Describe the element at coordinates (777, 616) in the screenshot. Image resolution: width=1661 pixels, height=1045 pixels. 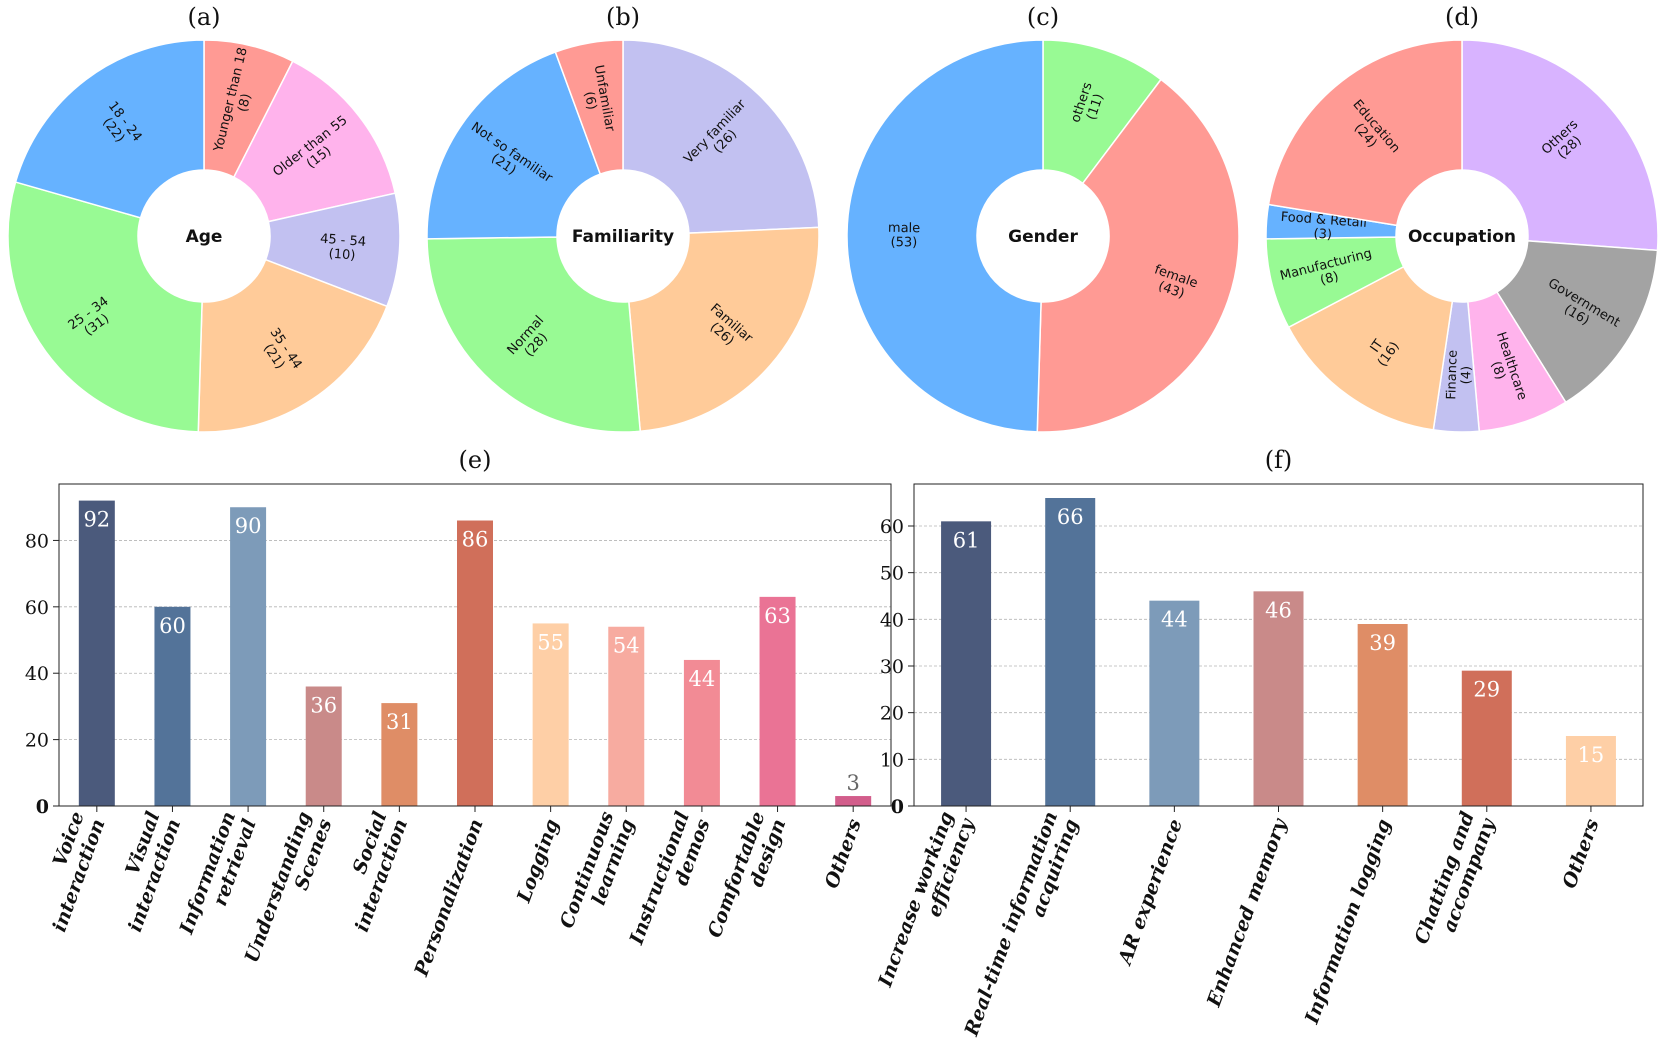
I see `bar-value-label: 63` at that location.